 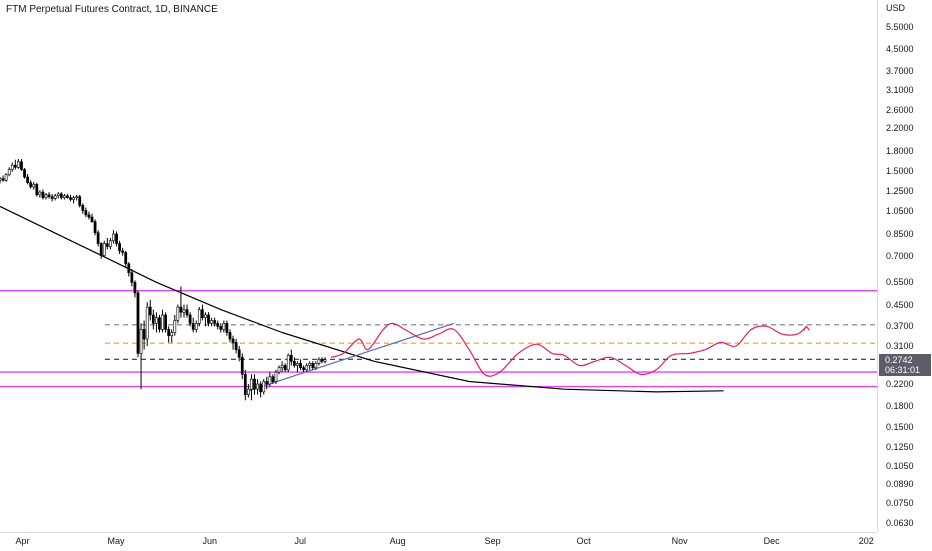 I want to click on time-tick-label: Jul, so click(x=300, y=541).